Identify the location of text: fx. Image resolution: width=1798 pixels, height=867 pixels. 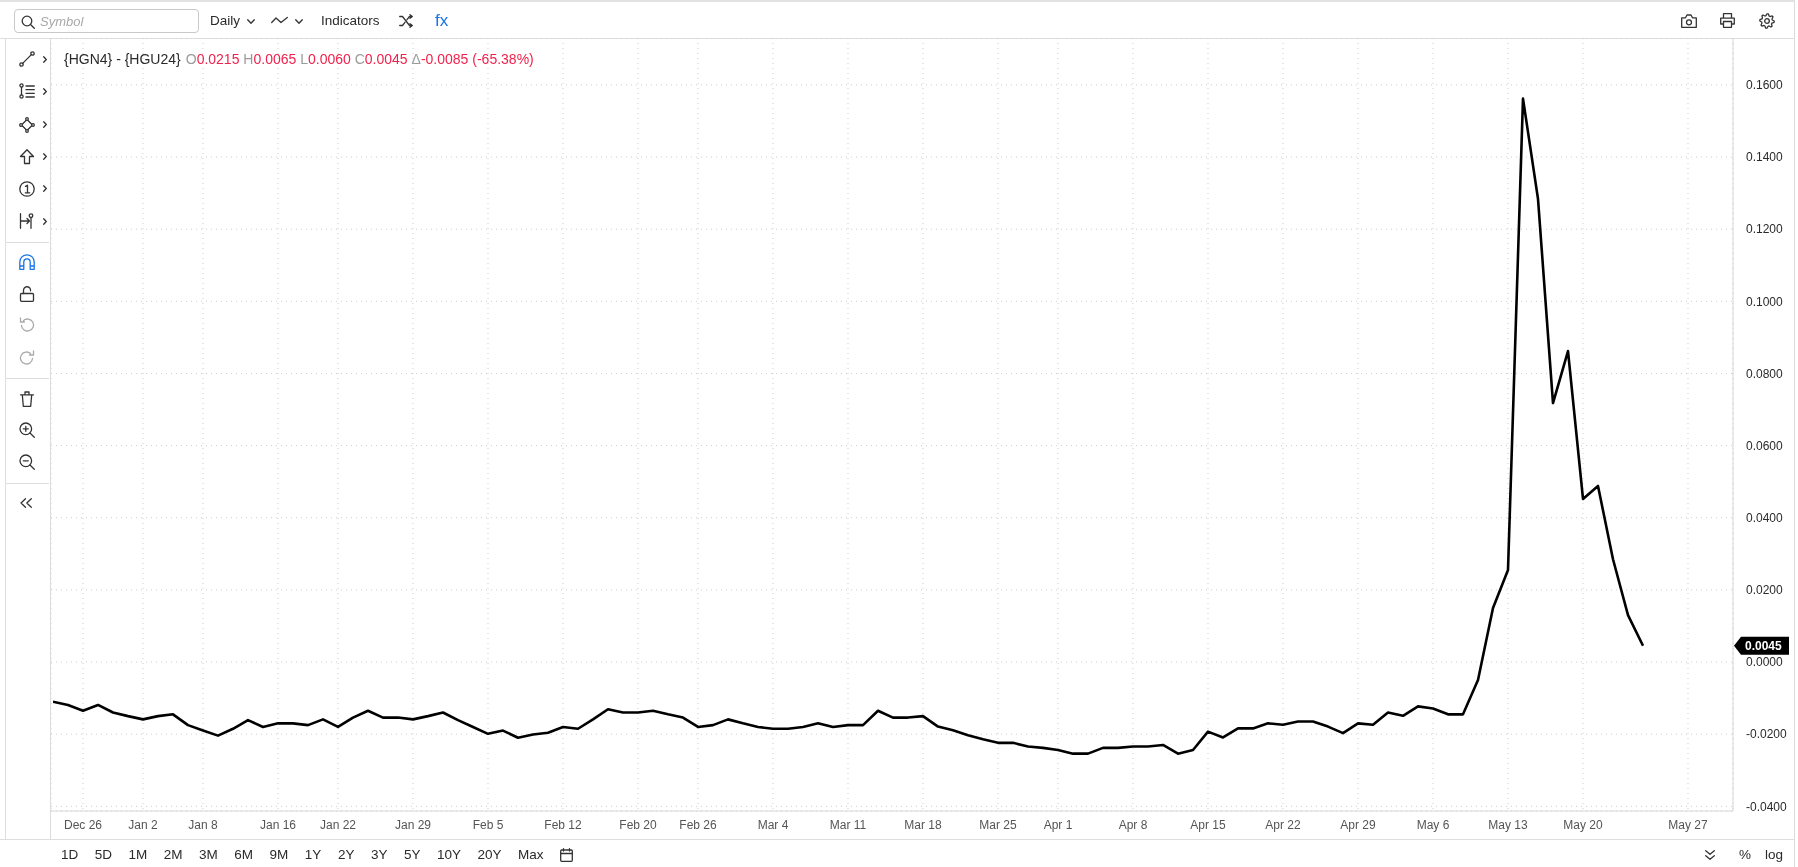
(442, 20).